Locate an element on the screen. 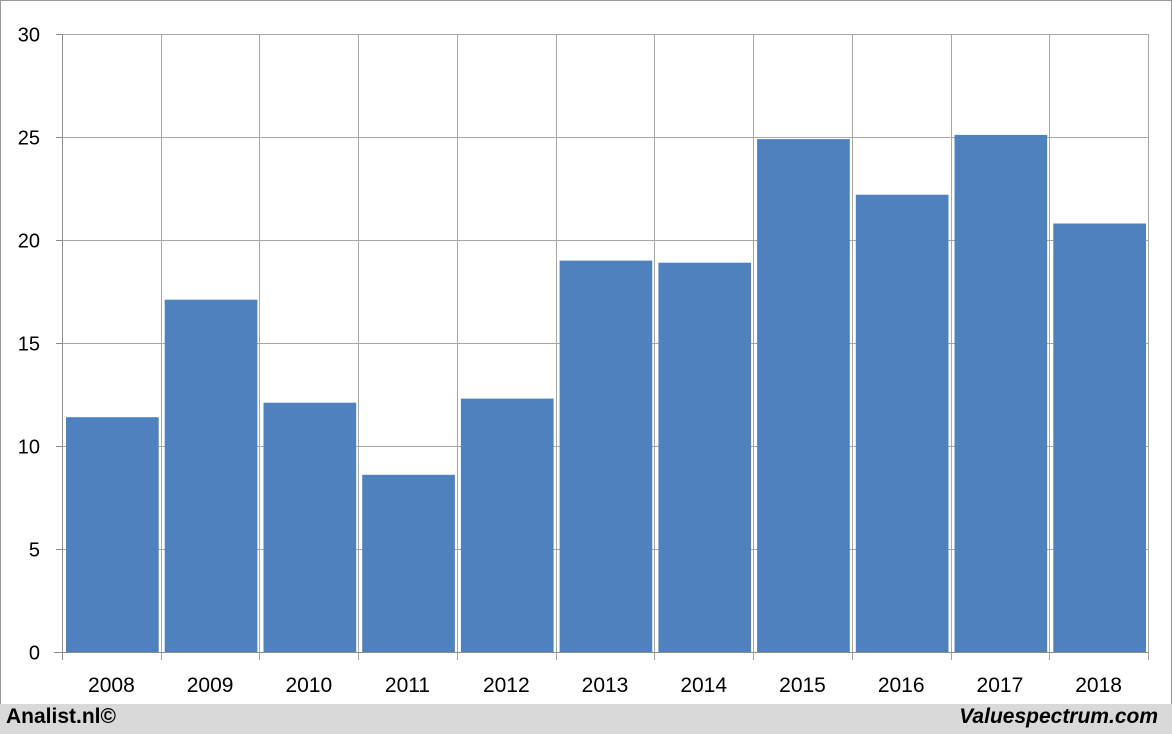 The image size is (1172, 734). footer-credit-right: Valuespectrum.com is located at coordinates (1058, 716).